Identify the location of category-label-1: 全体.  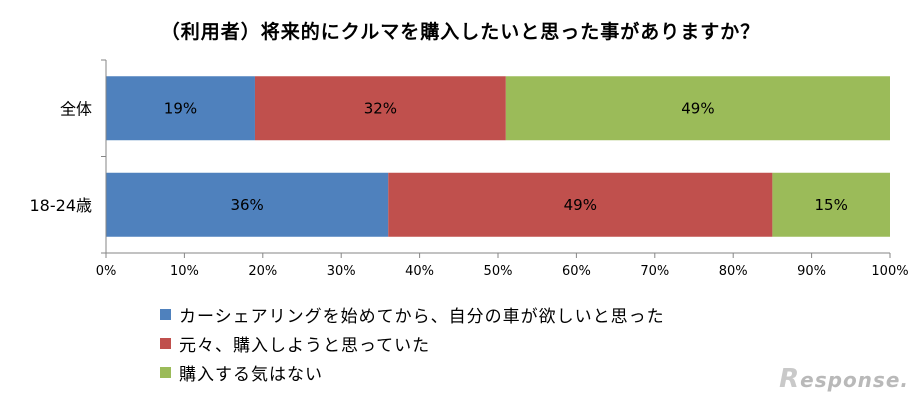
(76, 108).